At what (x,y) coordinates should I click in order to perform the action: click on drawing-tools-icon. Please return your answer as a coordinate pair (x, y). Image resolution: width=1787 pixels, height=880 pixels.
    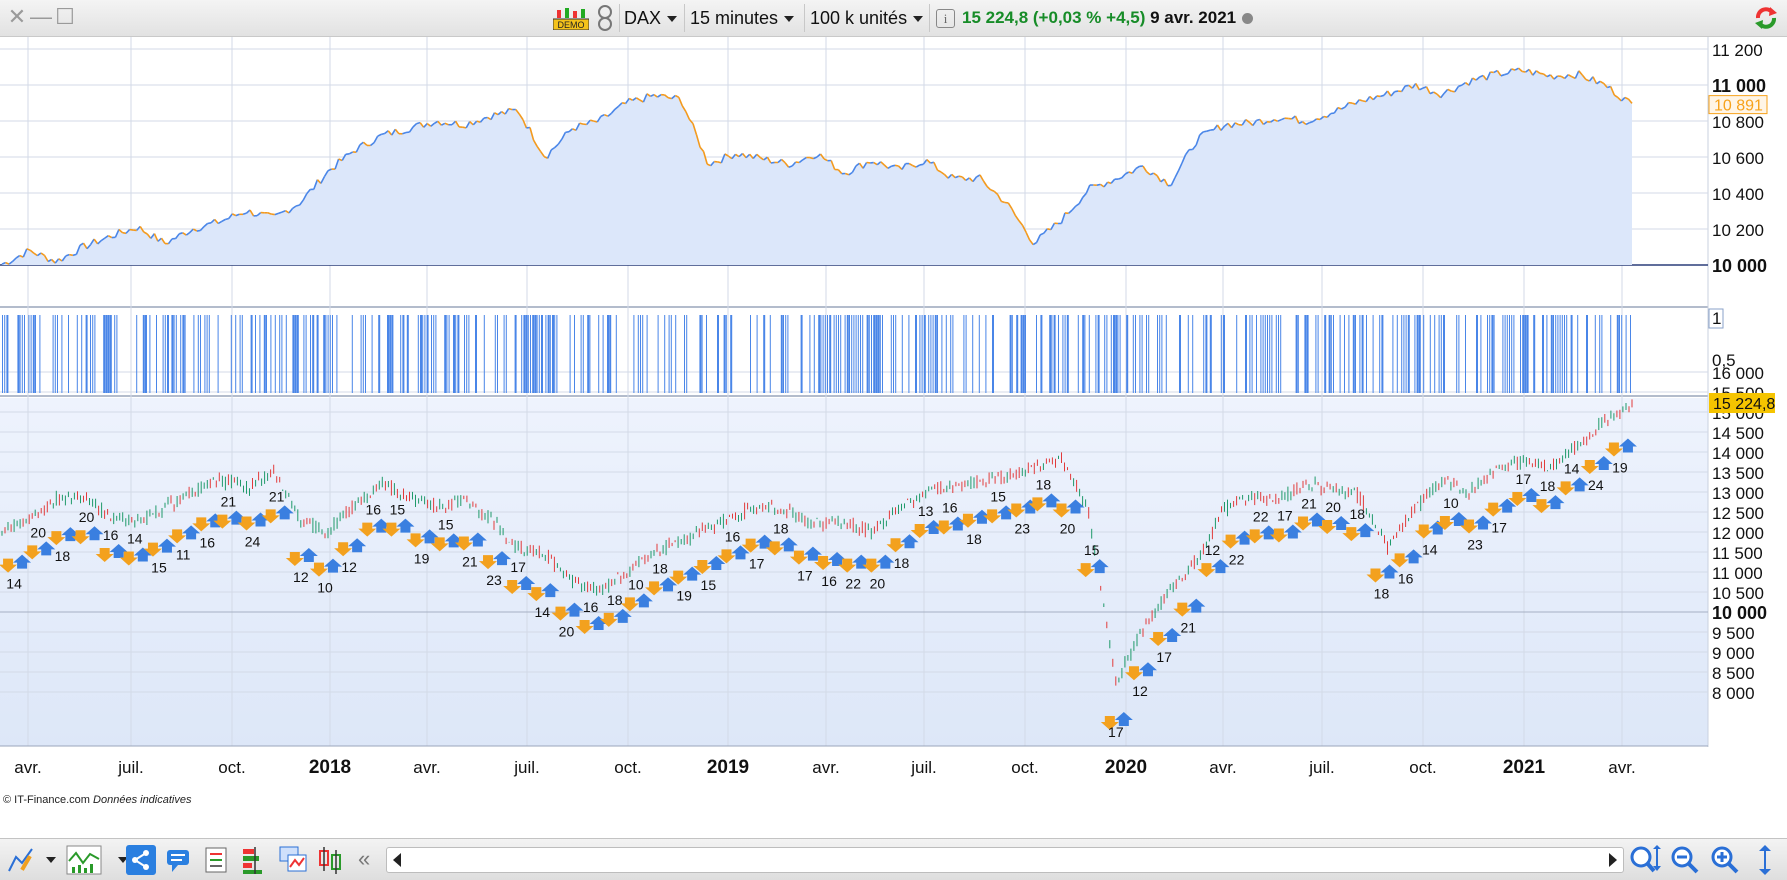
    Looking at the image, I should click on (21, 860).